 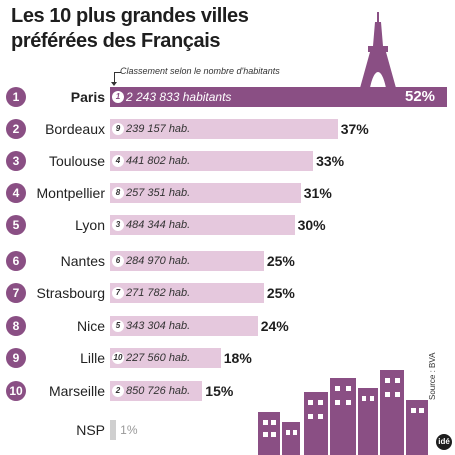 I want to click on annotation-note: Classement selon le nombre d'habitants, so click(x=200, y=71).